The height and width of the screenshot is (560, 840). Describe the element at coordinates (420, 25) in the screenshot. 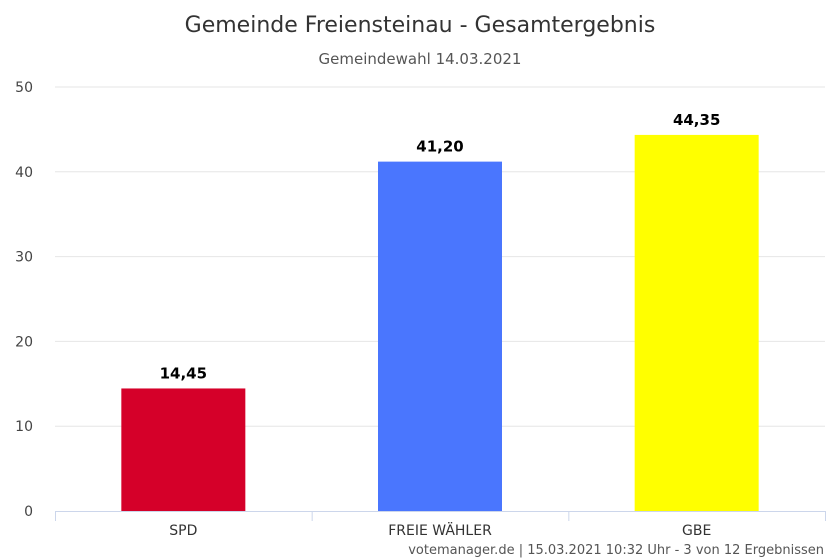

I see `chart-title: Gemeinde Freiensteinau - Gesamtergebnis` at that location.